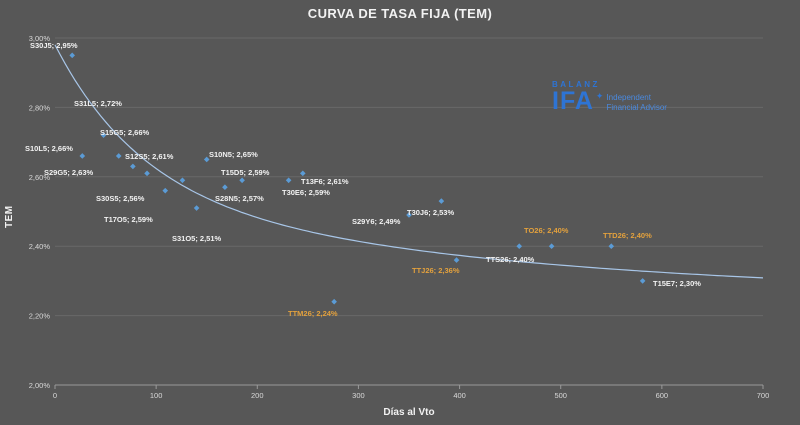 The height and width of the screenshot is (425, 800). Describe the element at coordinates (334, 301) in the screenshot. I see `data-point-TTM26` at that location.